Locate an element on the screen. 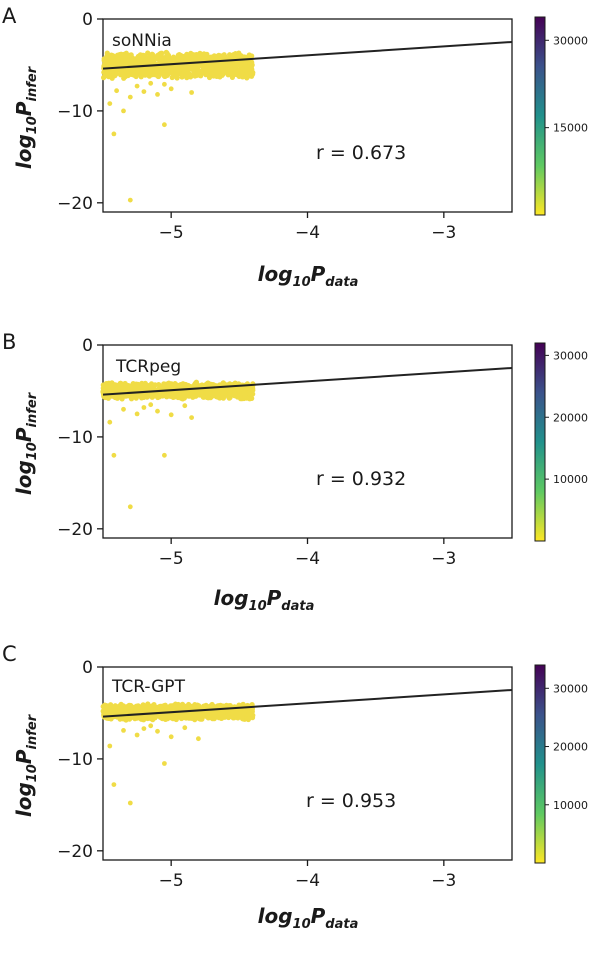 The image size is (598, 959). x-tick-label: −5 is located at coordinates (171, 559).